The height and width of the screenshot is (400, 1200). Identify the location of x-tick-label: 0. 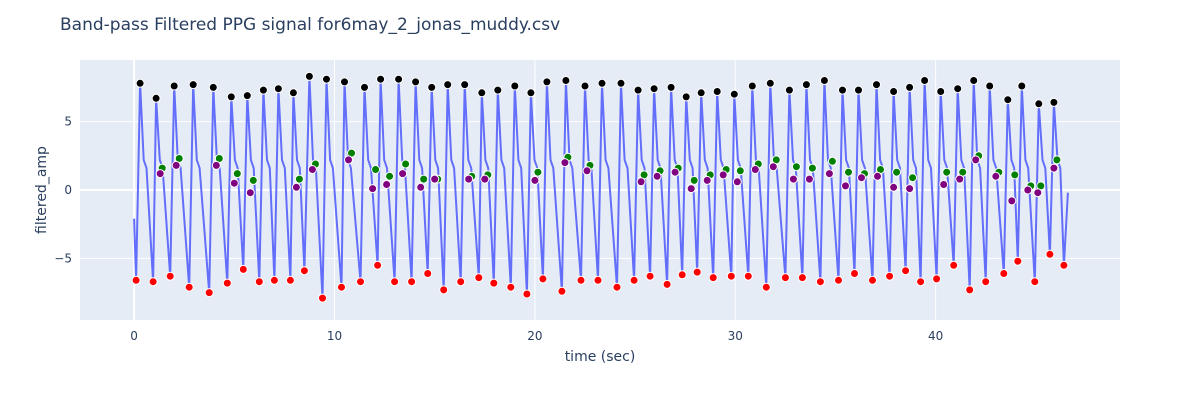
(134, 336).